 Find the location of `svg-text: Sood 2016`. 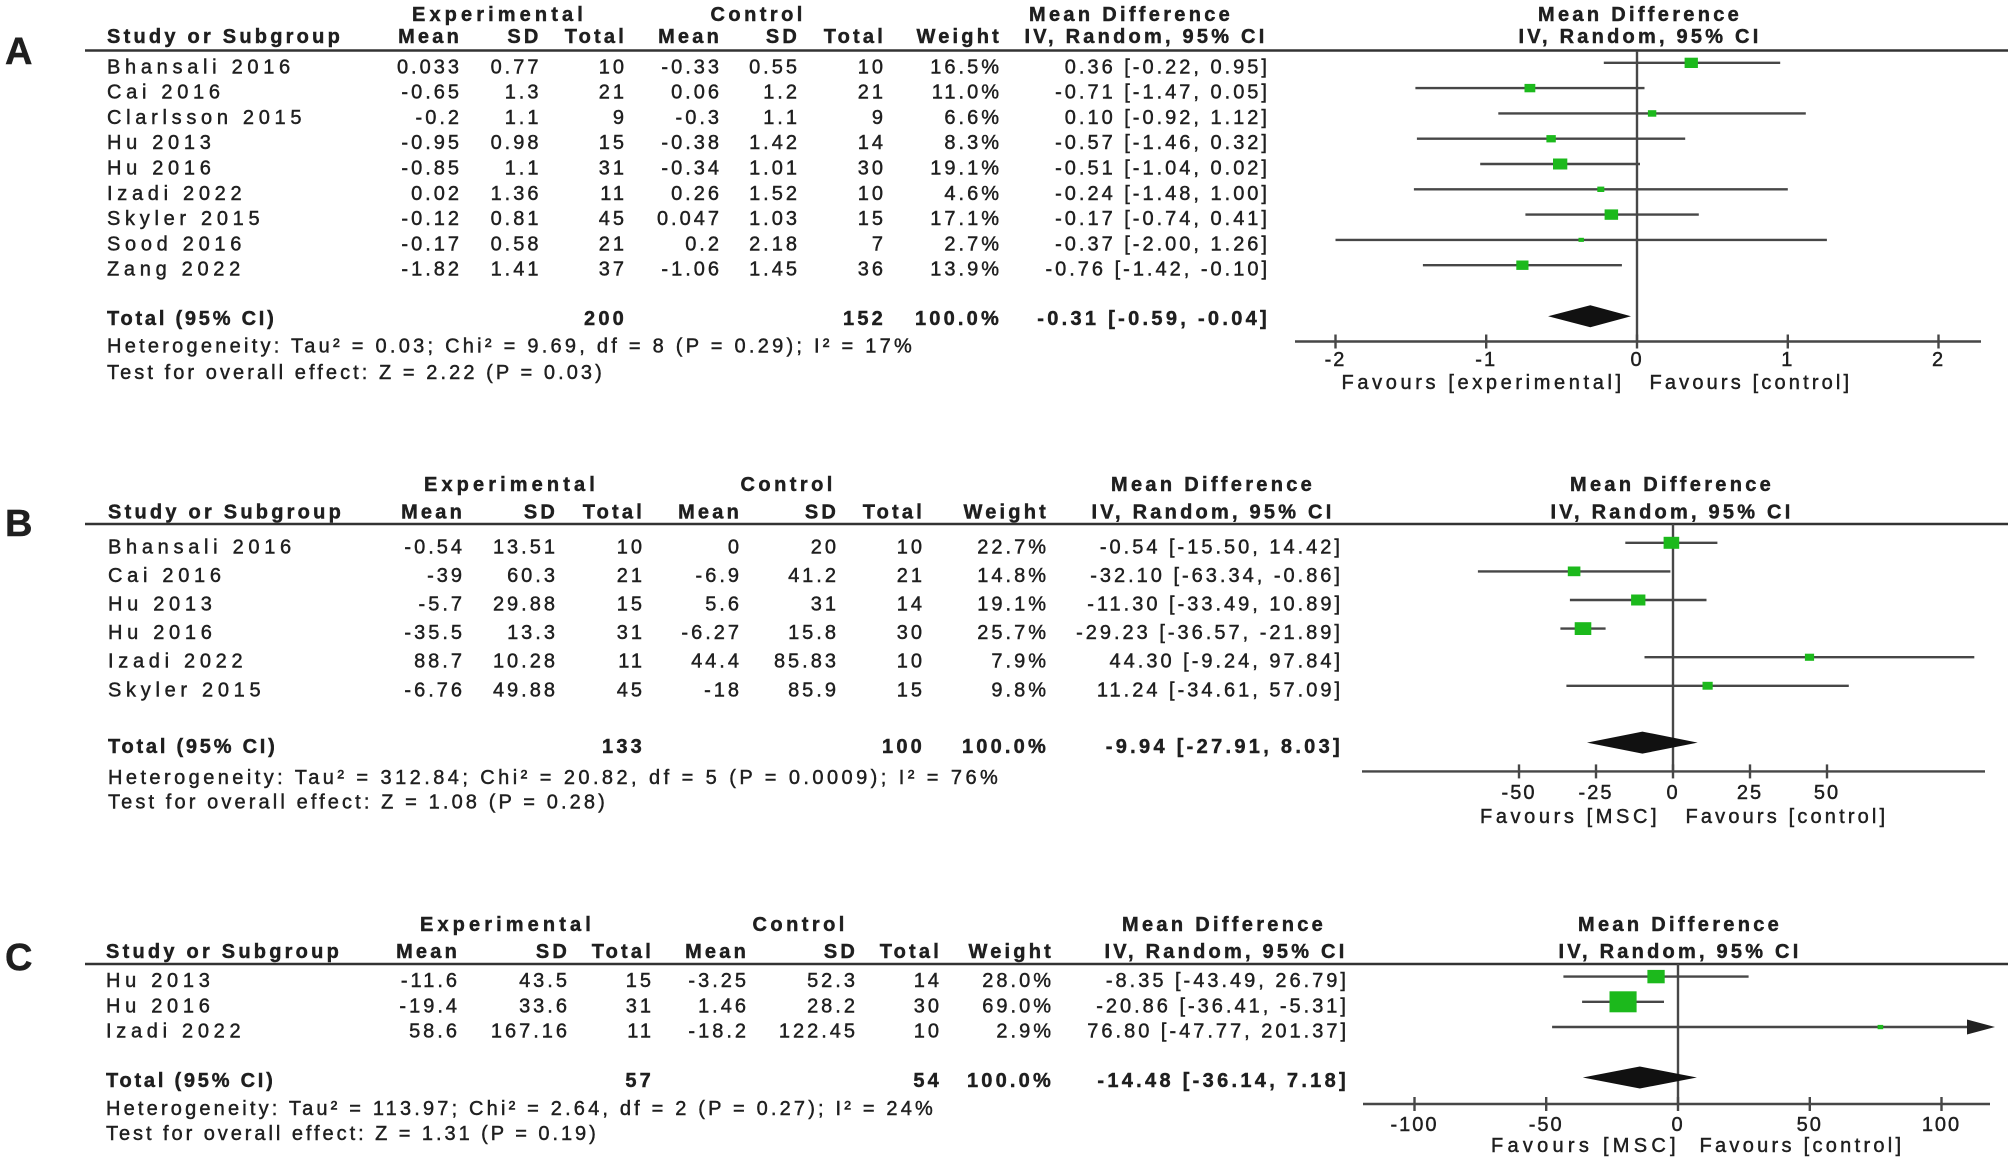

svg-text: Sood 2016 is located at coordinates (176, 244).